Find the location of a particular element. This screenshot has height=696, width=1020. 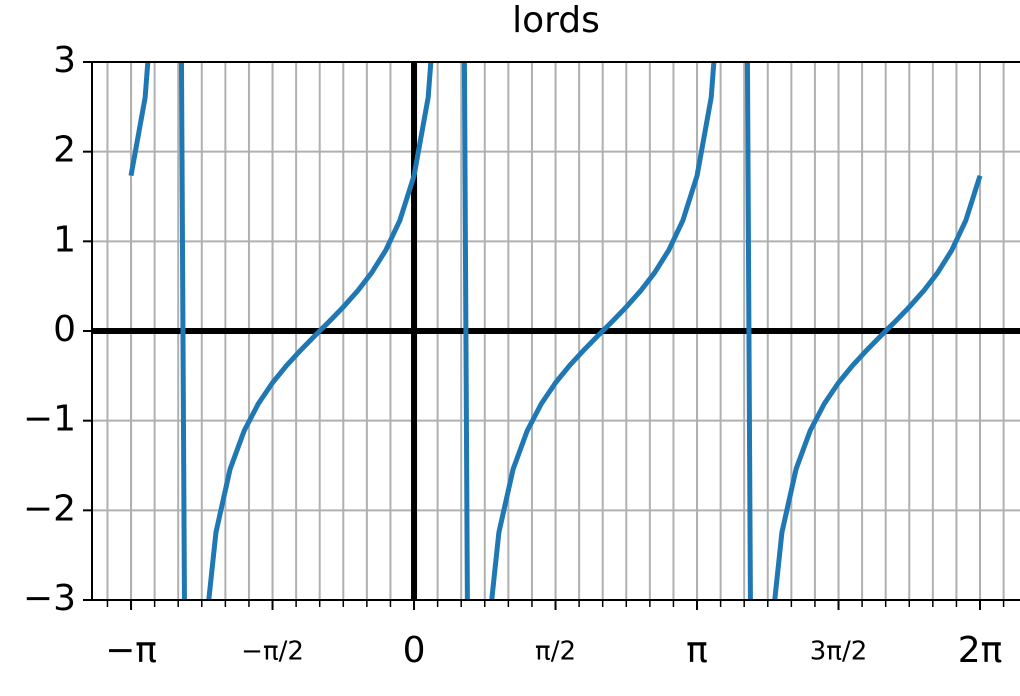

x-tick-label: 0 is located at coordinates (414, 650).